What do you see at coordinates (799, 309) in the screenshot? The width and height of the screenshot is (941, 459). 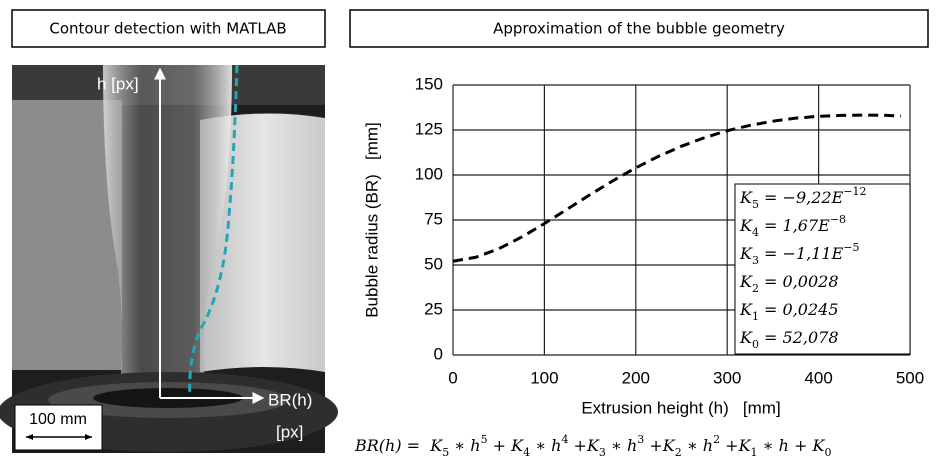 I see `math-part: = 0,0245` at bounding box center [799, 309].